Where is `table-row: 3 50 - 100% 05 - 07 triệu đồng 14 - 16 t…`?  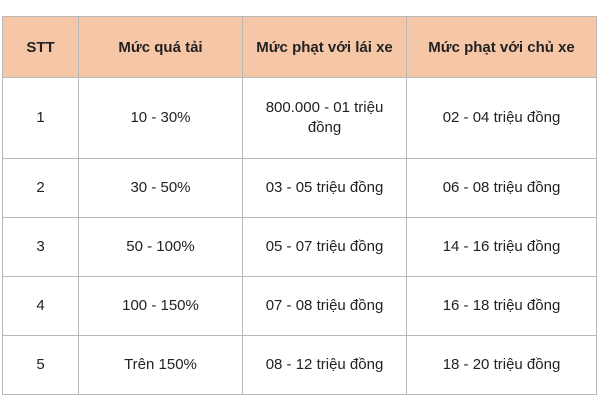
table-row: 3 50 - 100% 05 - 07 triệu đồng 14 - 16 t… is located at coordinates (299, 247).